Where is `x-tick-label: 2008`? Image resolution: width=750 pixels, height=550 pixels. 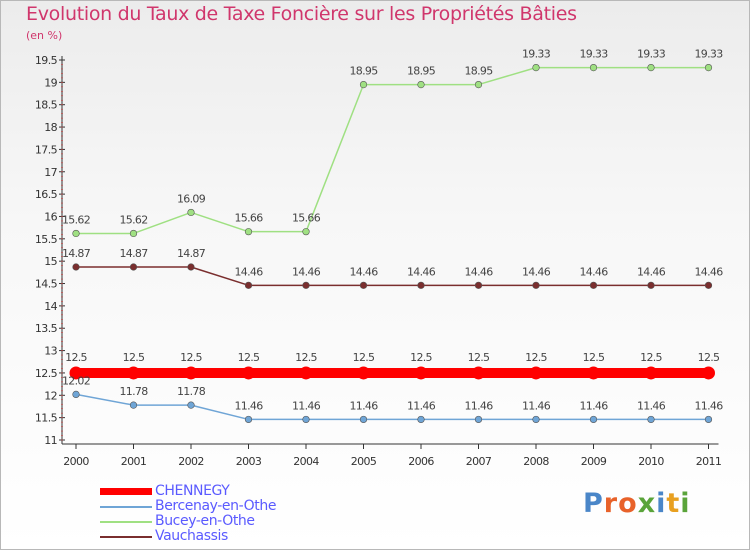
x-tick-label: 2008 is located at coordinates (536, 461).